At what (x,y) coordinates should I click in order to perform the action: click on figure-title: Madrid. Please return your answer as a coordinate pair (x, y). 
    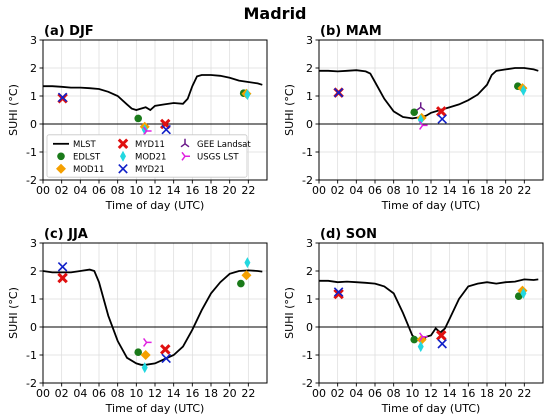
    Looking at the image, I should click on (275, 13).